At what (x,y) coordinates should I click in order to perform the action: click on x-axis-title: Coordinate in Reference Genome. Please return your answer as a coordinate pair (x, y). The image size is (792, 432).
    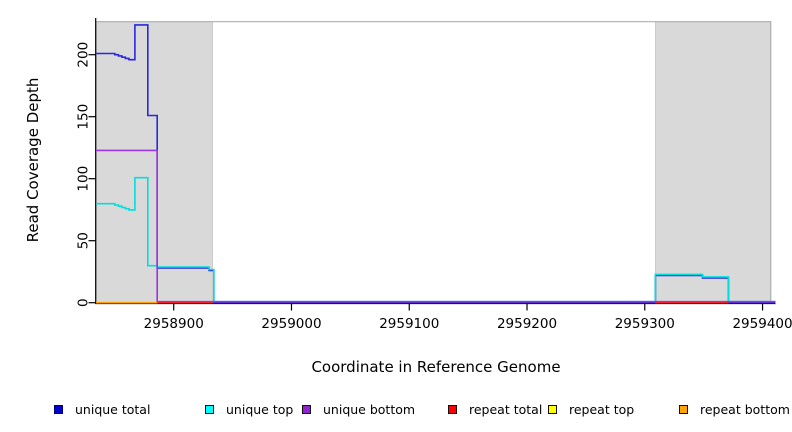
    Looking at the image, I should click on (436, 367).